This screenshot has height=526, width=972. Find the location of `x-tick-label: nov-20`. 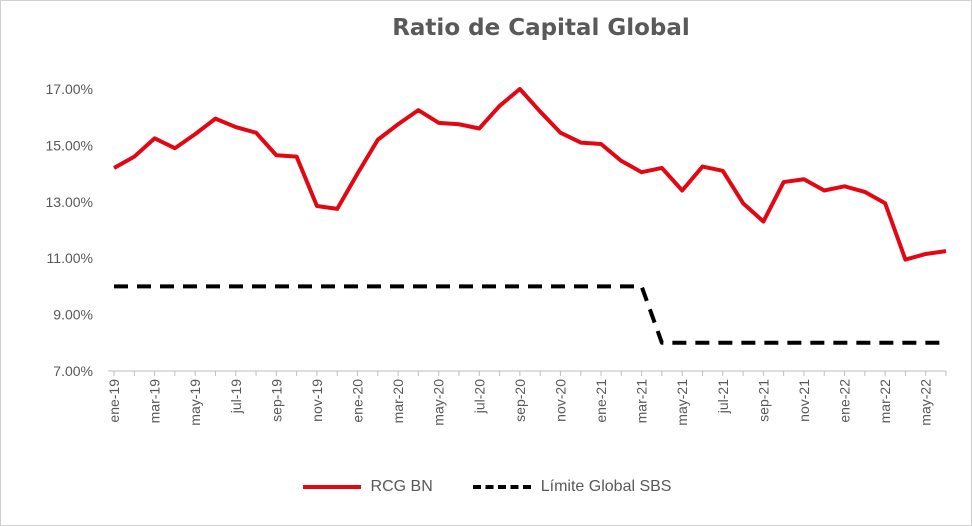

x-tick-label: nov-20 is located at coordinates (560, 400).